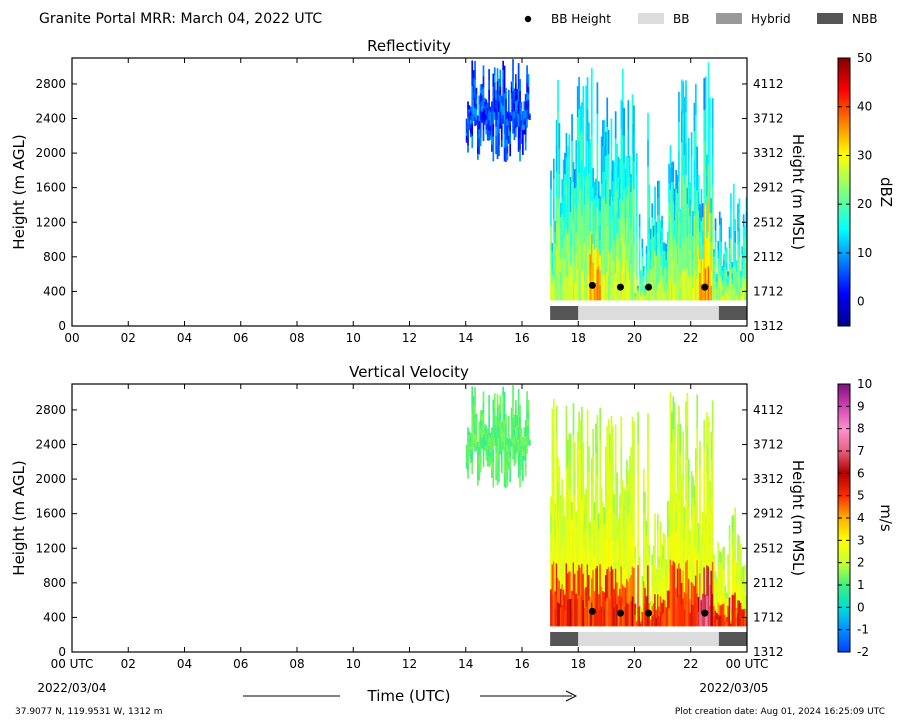 The image size is (900, 725). What do you see at coordinates (798, 192) in the screenshot?
I see `reflectivity-ylabel-right: Height (m MSL)` at bounding box center [798, 192].